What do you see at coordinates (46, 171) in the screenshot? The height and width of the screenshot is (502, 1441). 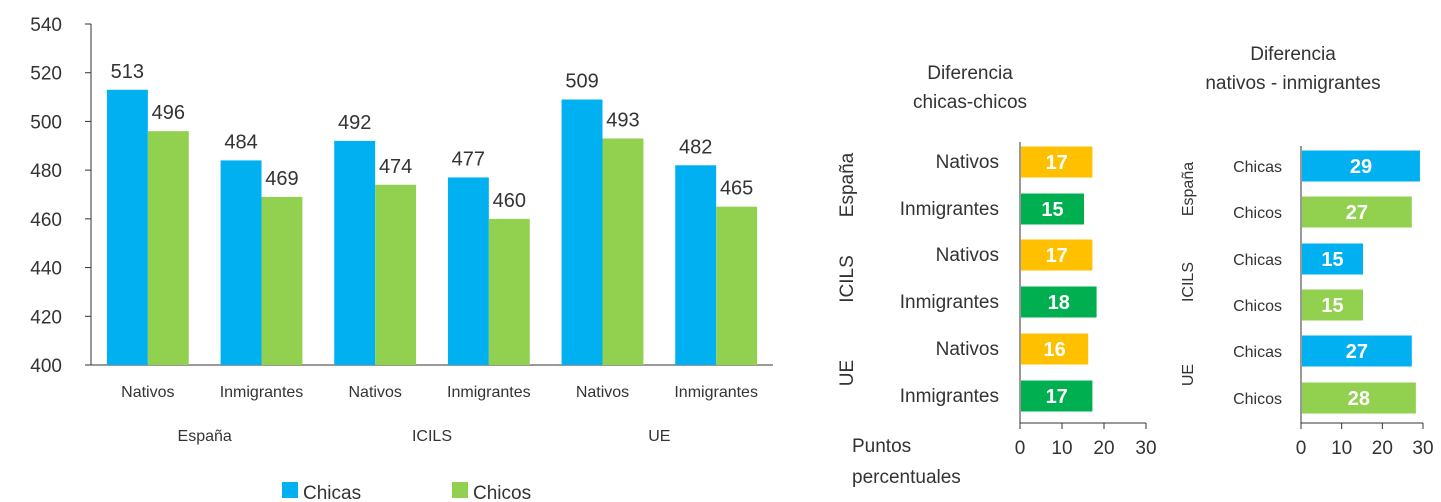 I see `y-tick-label: 480` at bounding box center [46, 171].